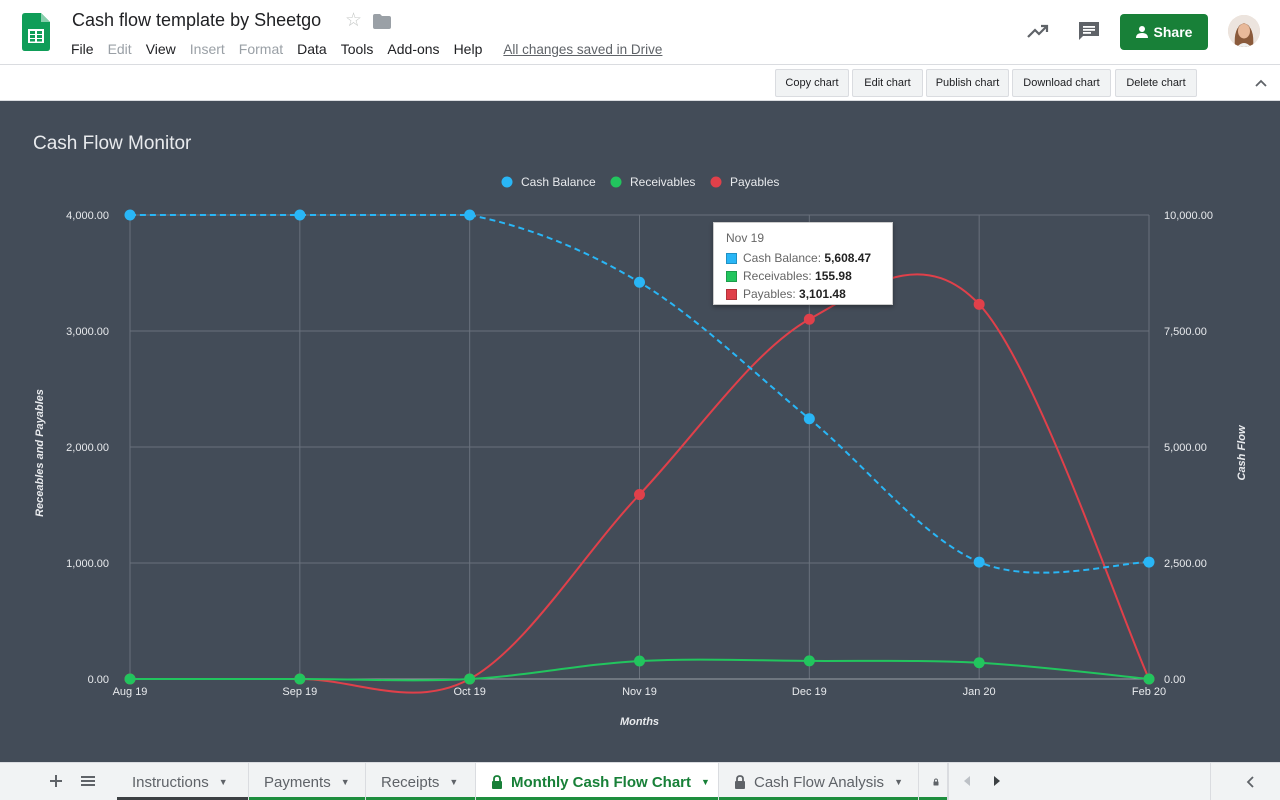 This screenshot has width=1280, height=800. I want to click on edit-chart-button: Edit chart, so click(887, 83).